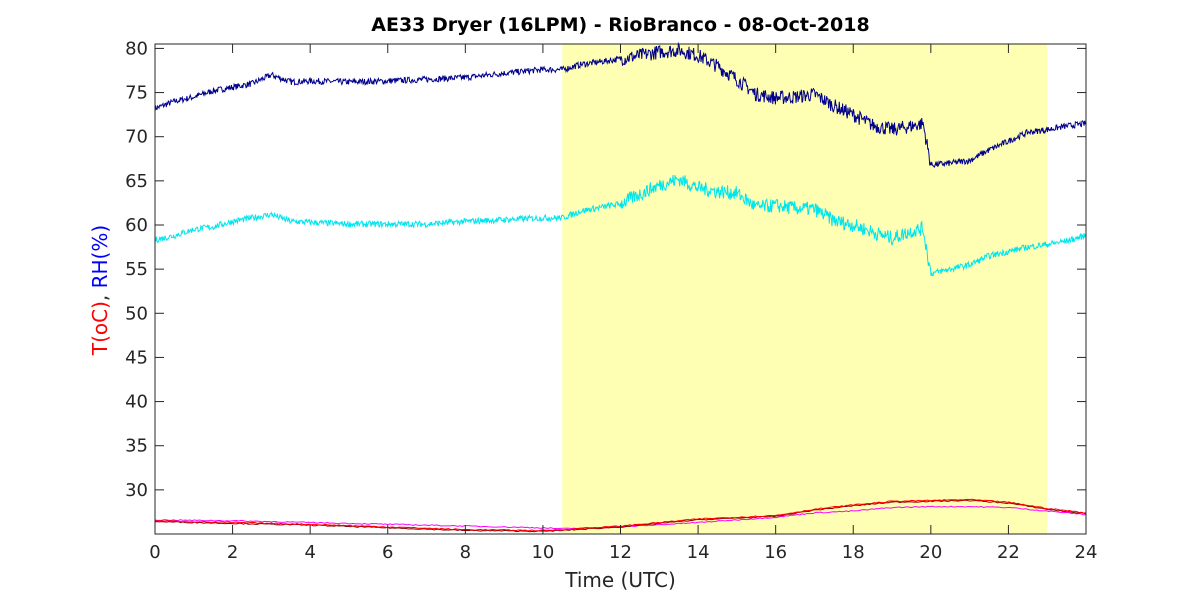 The width and height of the screenshot is (1200, 600). I want to click on y-tick-label: 80, so click(136, 48).